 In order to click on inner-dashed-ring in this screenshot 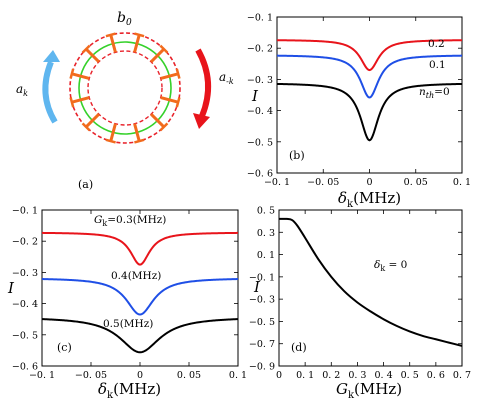, I will do `click(125, 88)`.